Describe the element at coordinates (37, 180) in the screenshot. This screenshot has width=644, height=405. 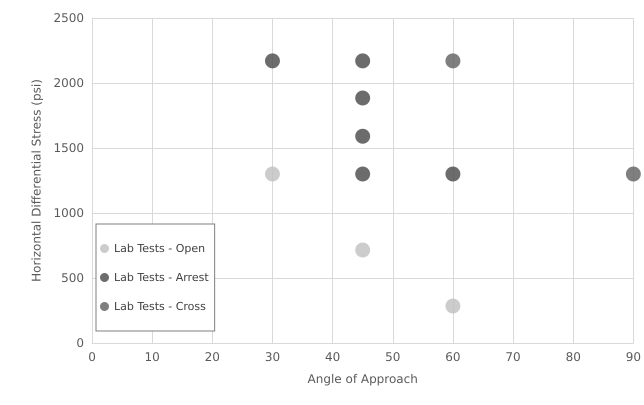
I see `y-axis-title: Horizontal Differential Stress (psi)` at that location.